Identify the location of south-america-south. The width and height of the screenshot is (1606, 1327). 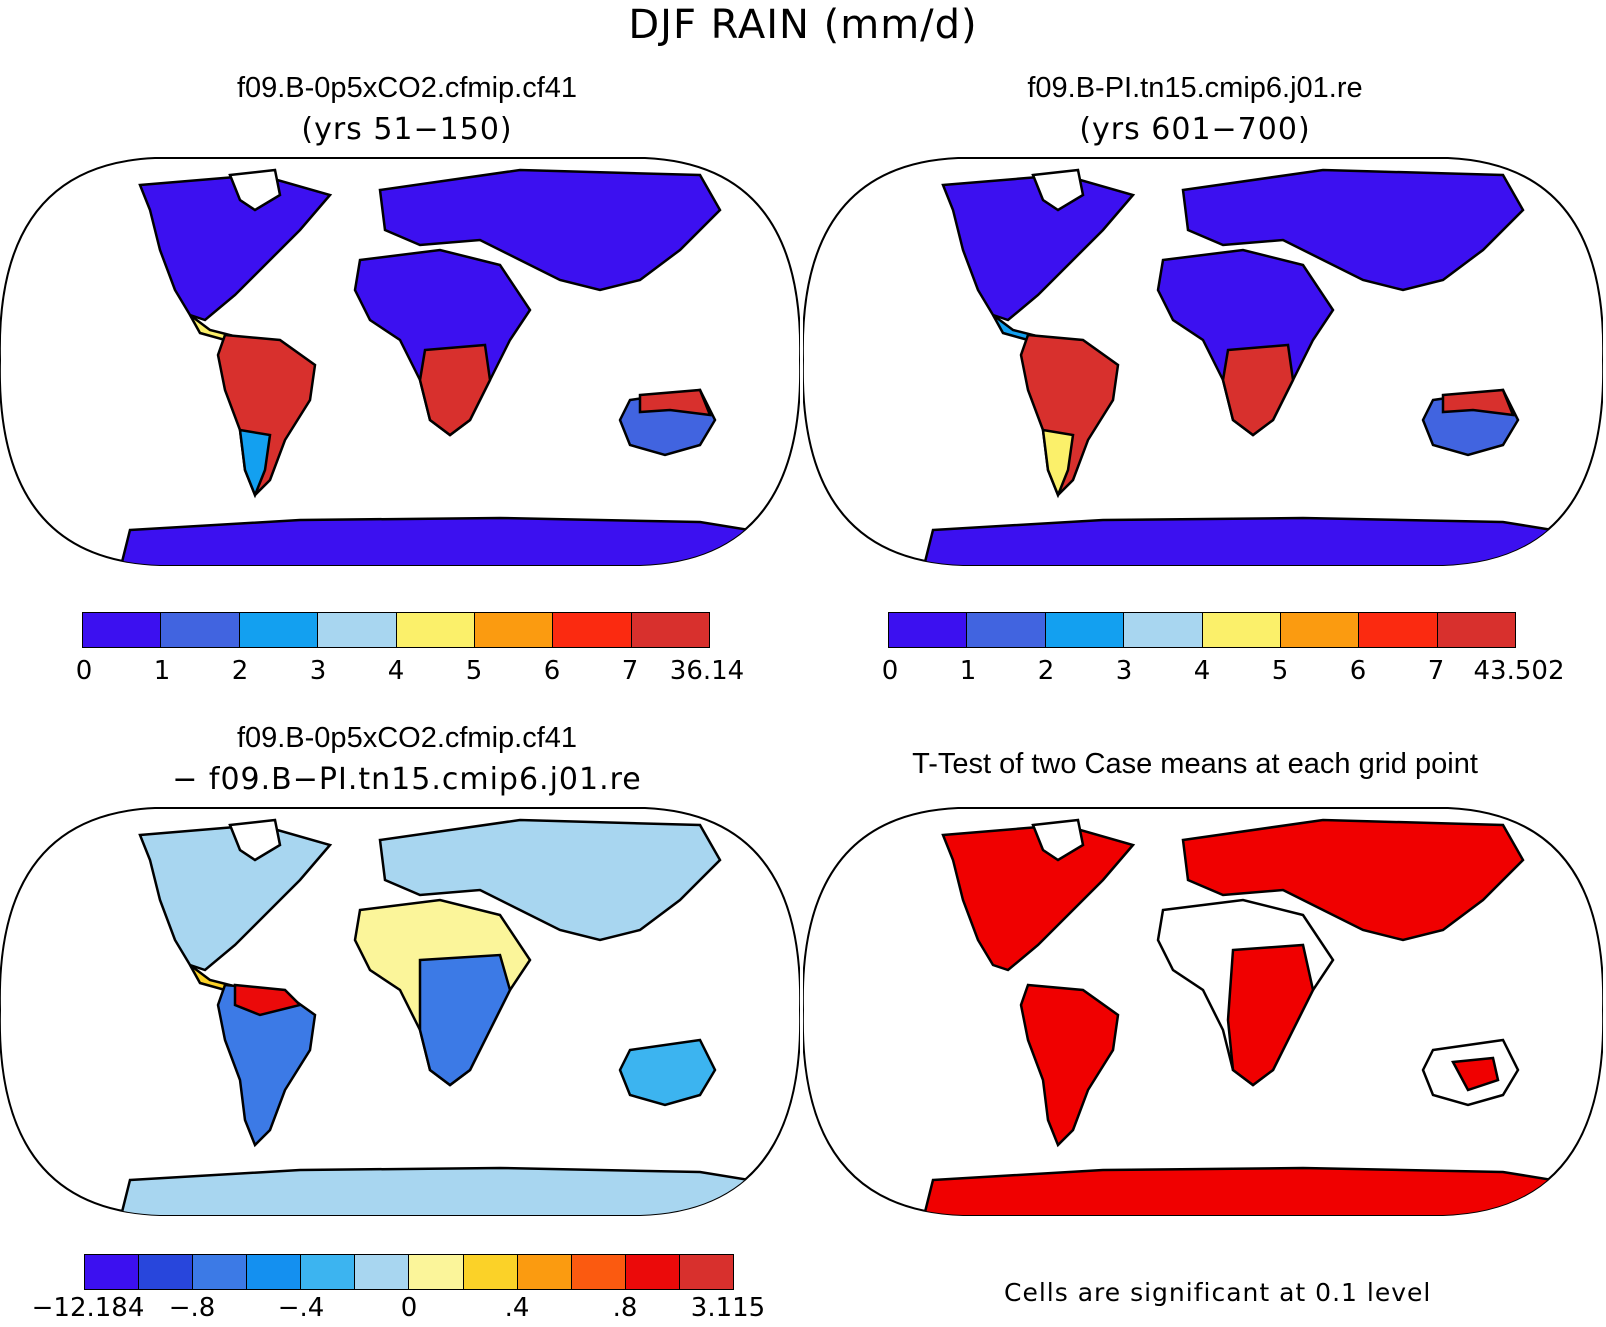
(255, 463).